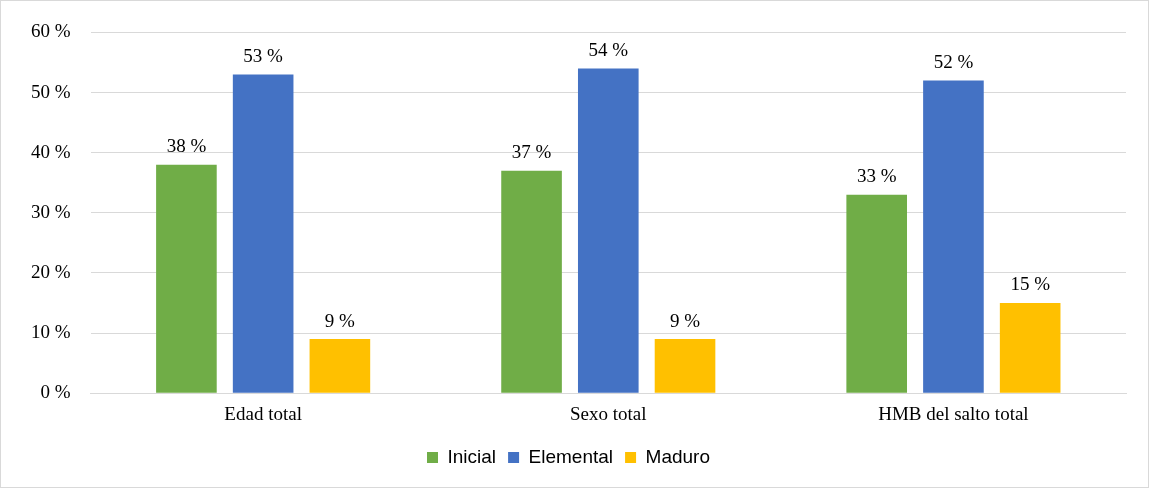  What do you see at coordinates (1030, 284) in the screenshot?
I see `data-label: 15 %` at bounding box center [1030, 284].